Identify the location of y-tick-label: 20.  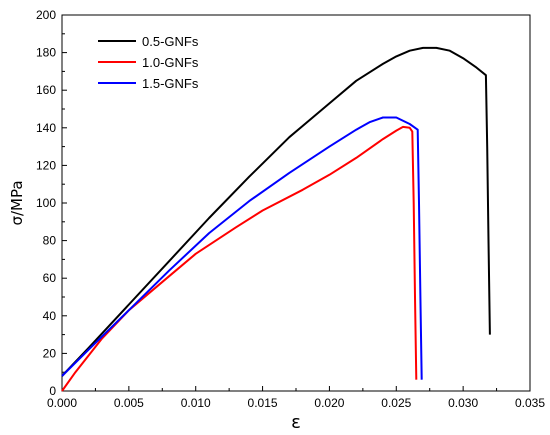
(50, 353).